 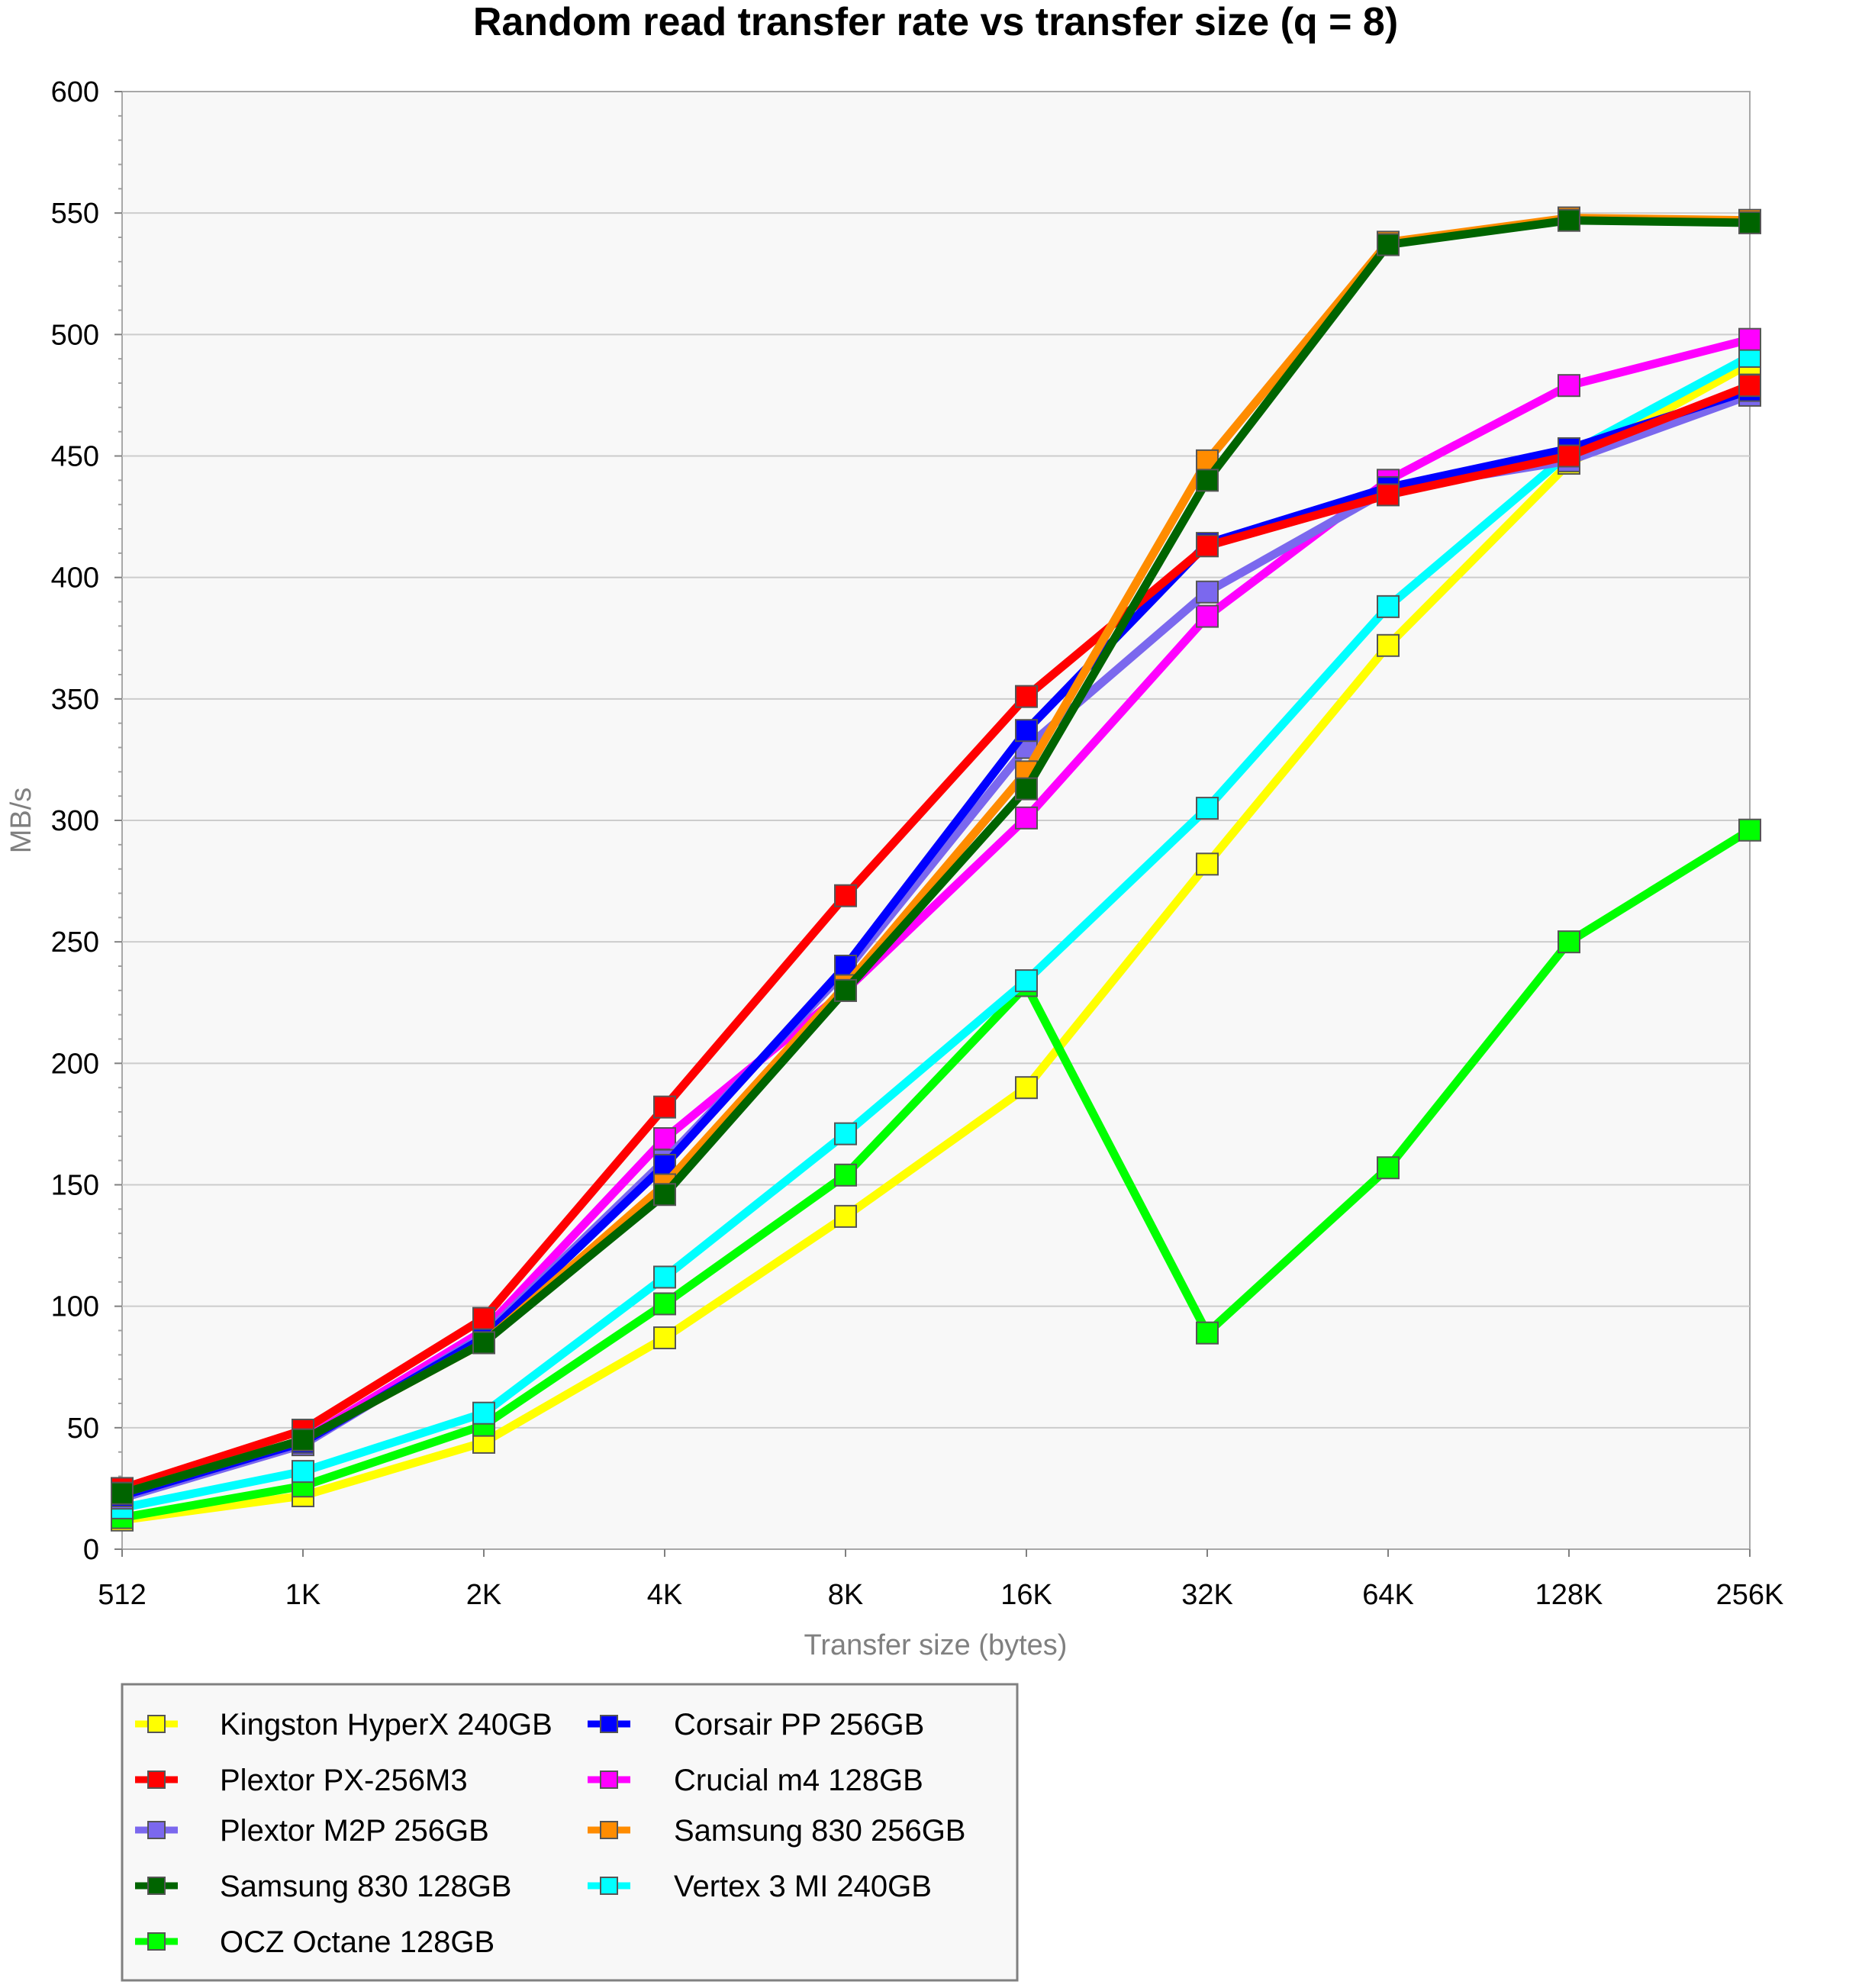 I want to click on y-axis-ticks: 0 50 100 150 200 250 300 350 400 450 500 550 600, so click(x=86, y=821).